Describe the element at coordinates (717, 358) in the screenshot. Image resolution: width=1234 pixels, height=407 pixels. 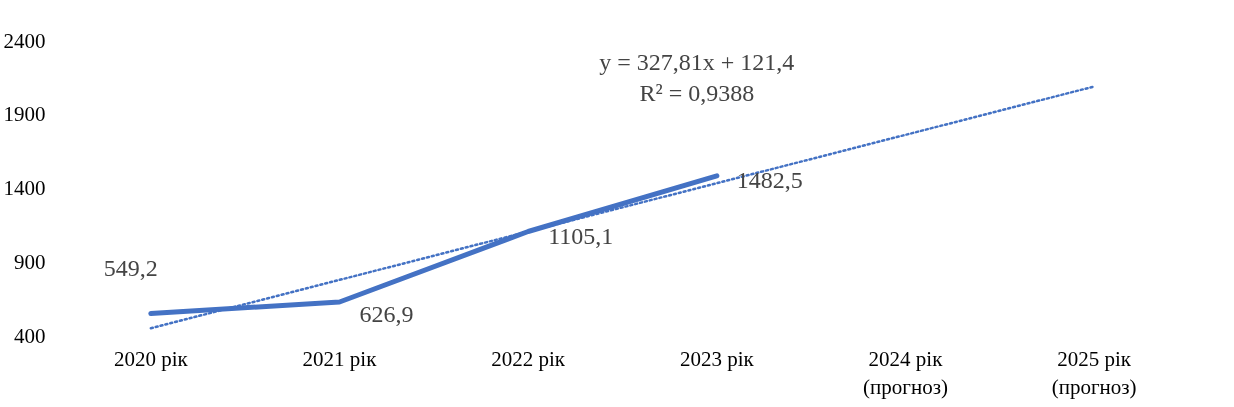
I see `x-tick-label: 2023 рік` at that location.